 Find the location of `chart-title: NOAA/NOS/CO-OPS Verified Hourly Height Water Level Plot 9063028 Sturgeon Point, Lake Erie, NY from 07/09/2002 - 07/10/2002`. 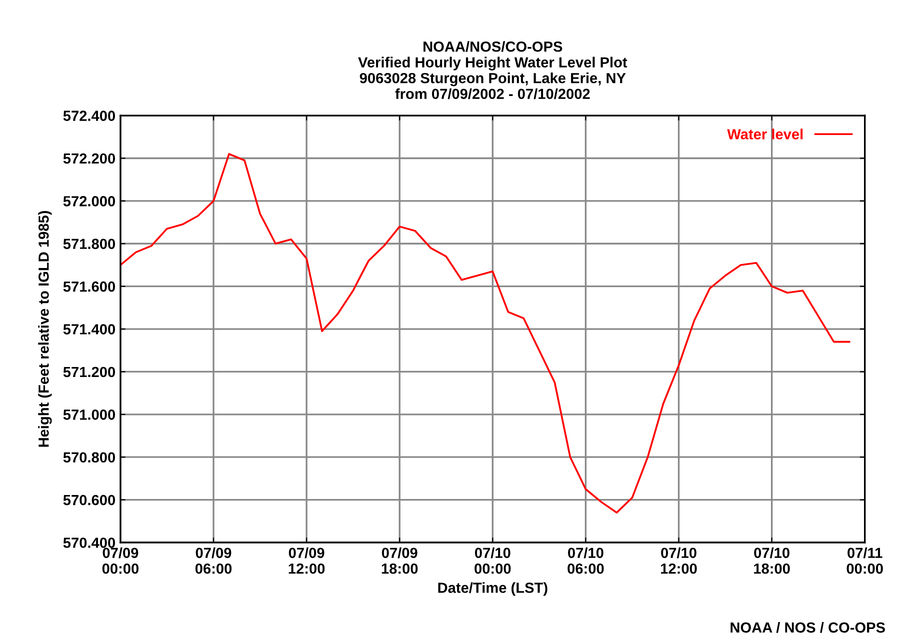

chart-title: NOAA/NOS/CO-OPS Verified Hourly Height Water Level Plot 9063028 Sturgeon Point, Lake Erie, NY from 07/09/2002 - 07/10/2002 is located at coordinates (493, 70).